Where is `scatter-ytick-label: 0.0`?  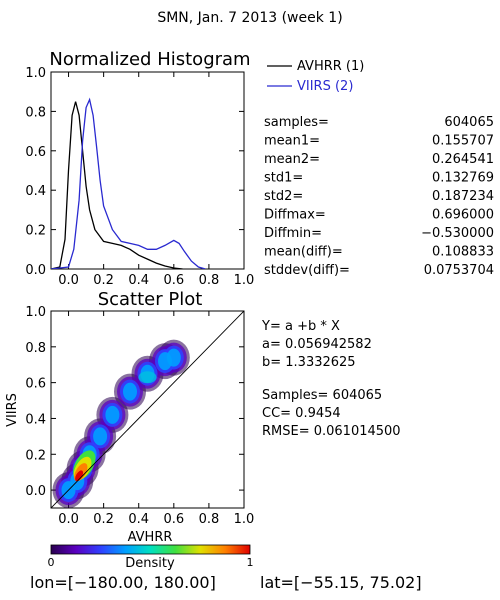 scatter-ytick-label: 0.0 is located at coordinates (35, 491).